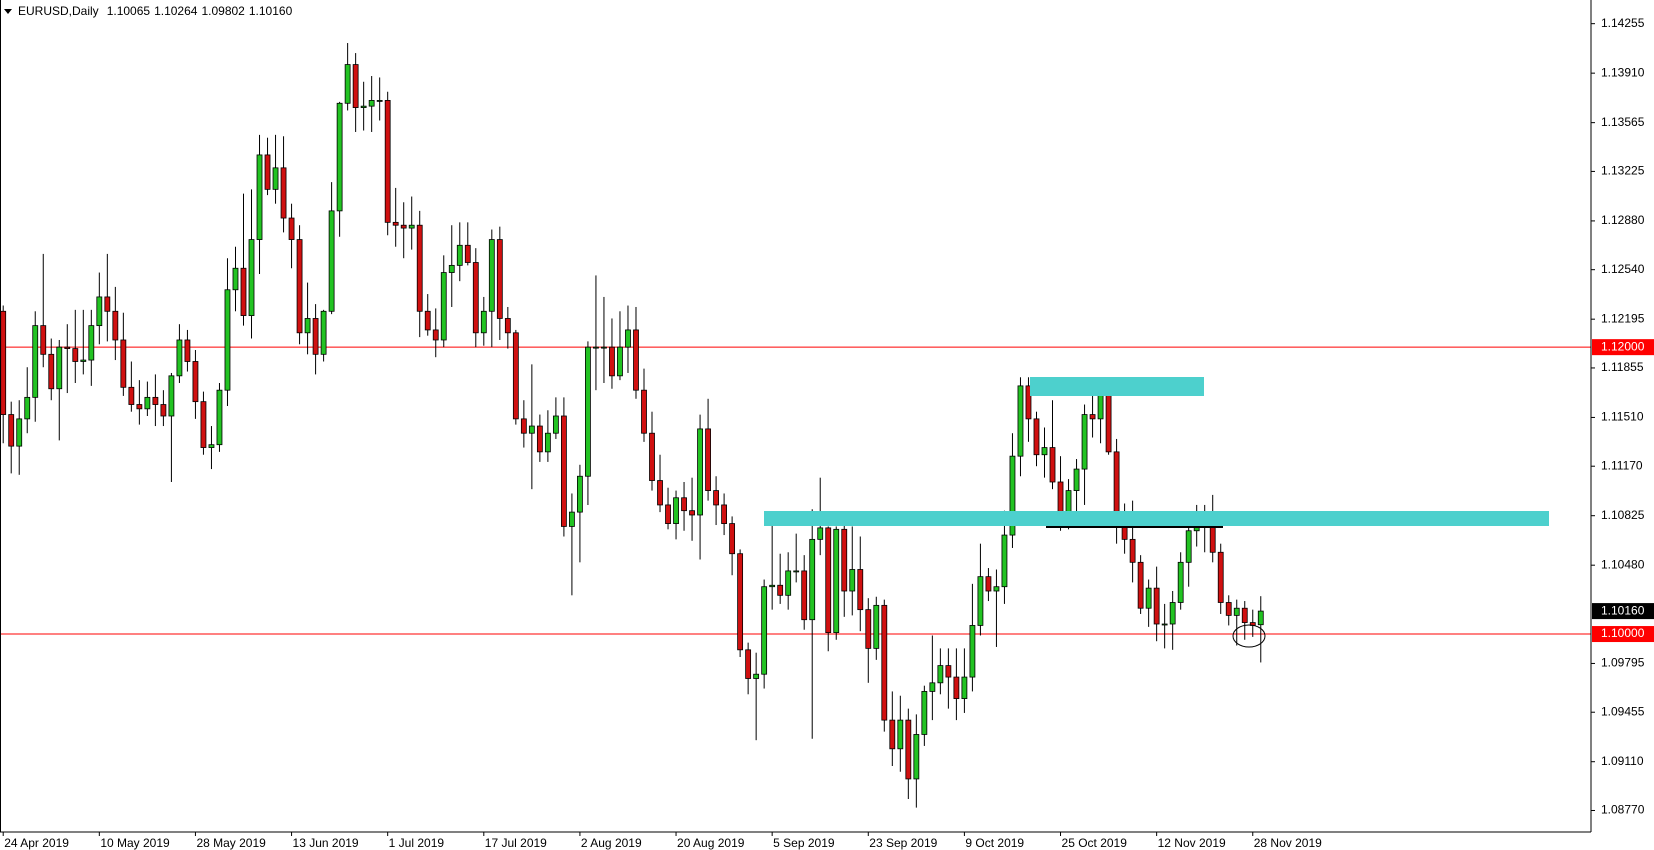 The image size is (1654, 850). What do you see at coordinates (1156, 518) in the screenshot?
I see `resistance-zone` at bounding box center [1156, 518].